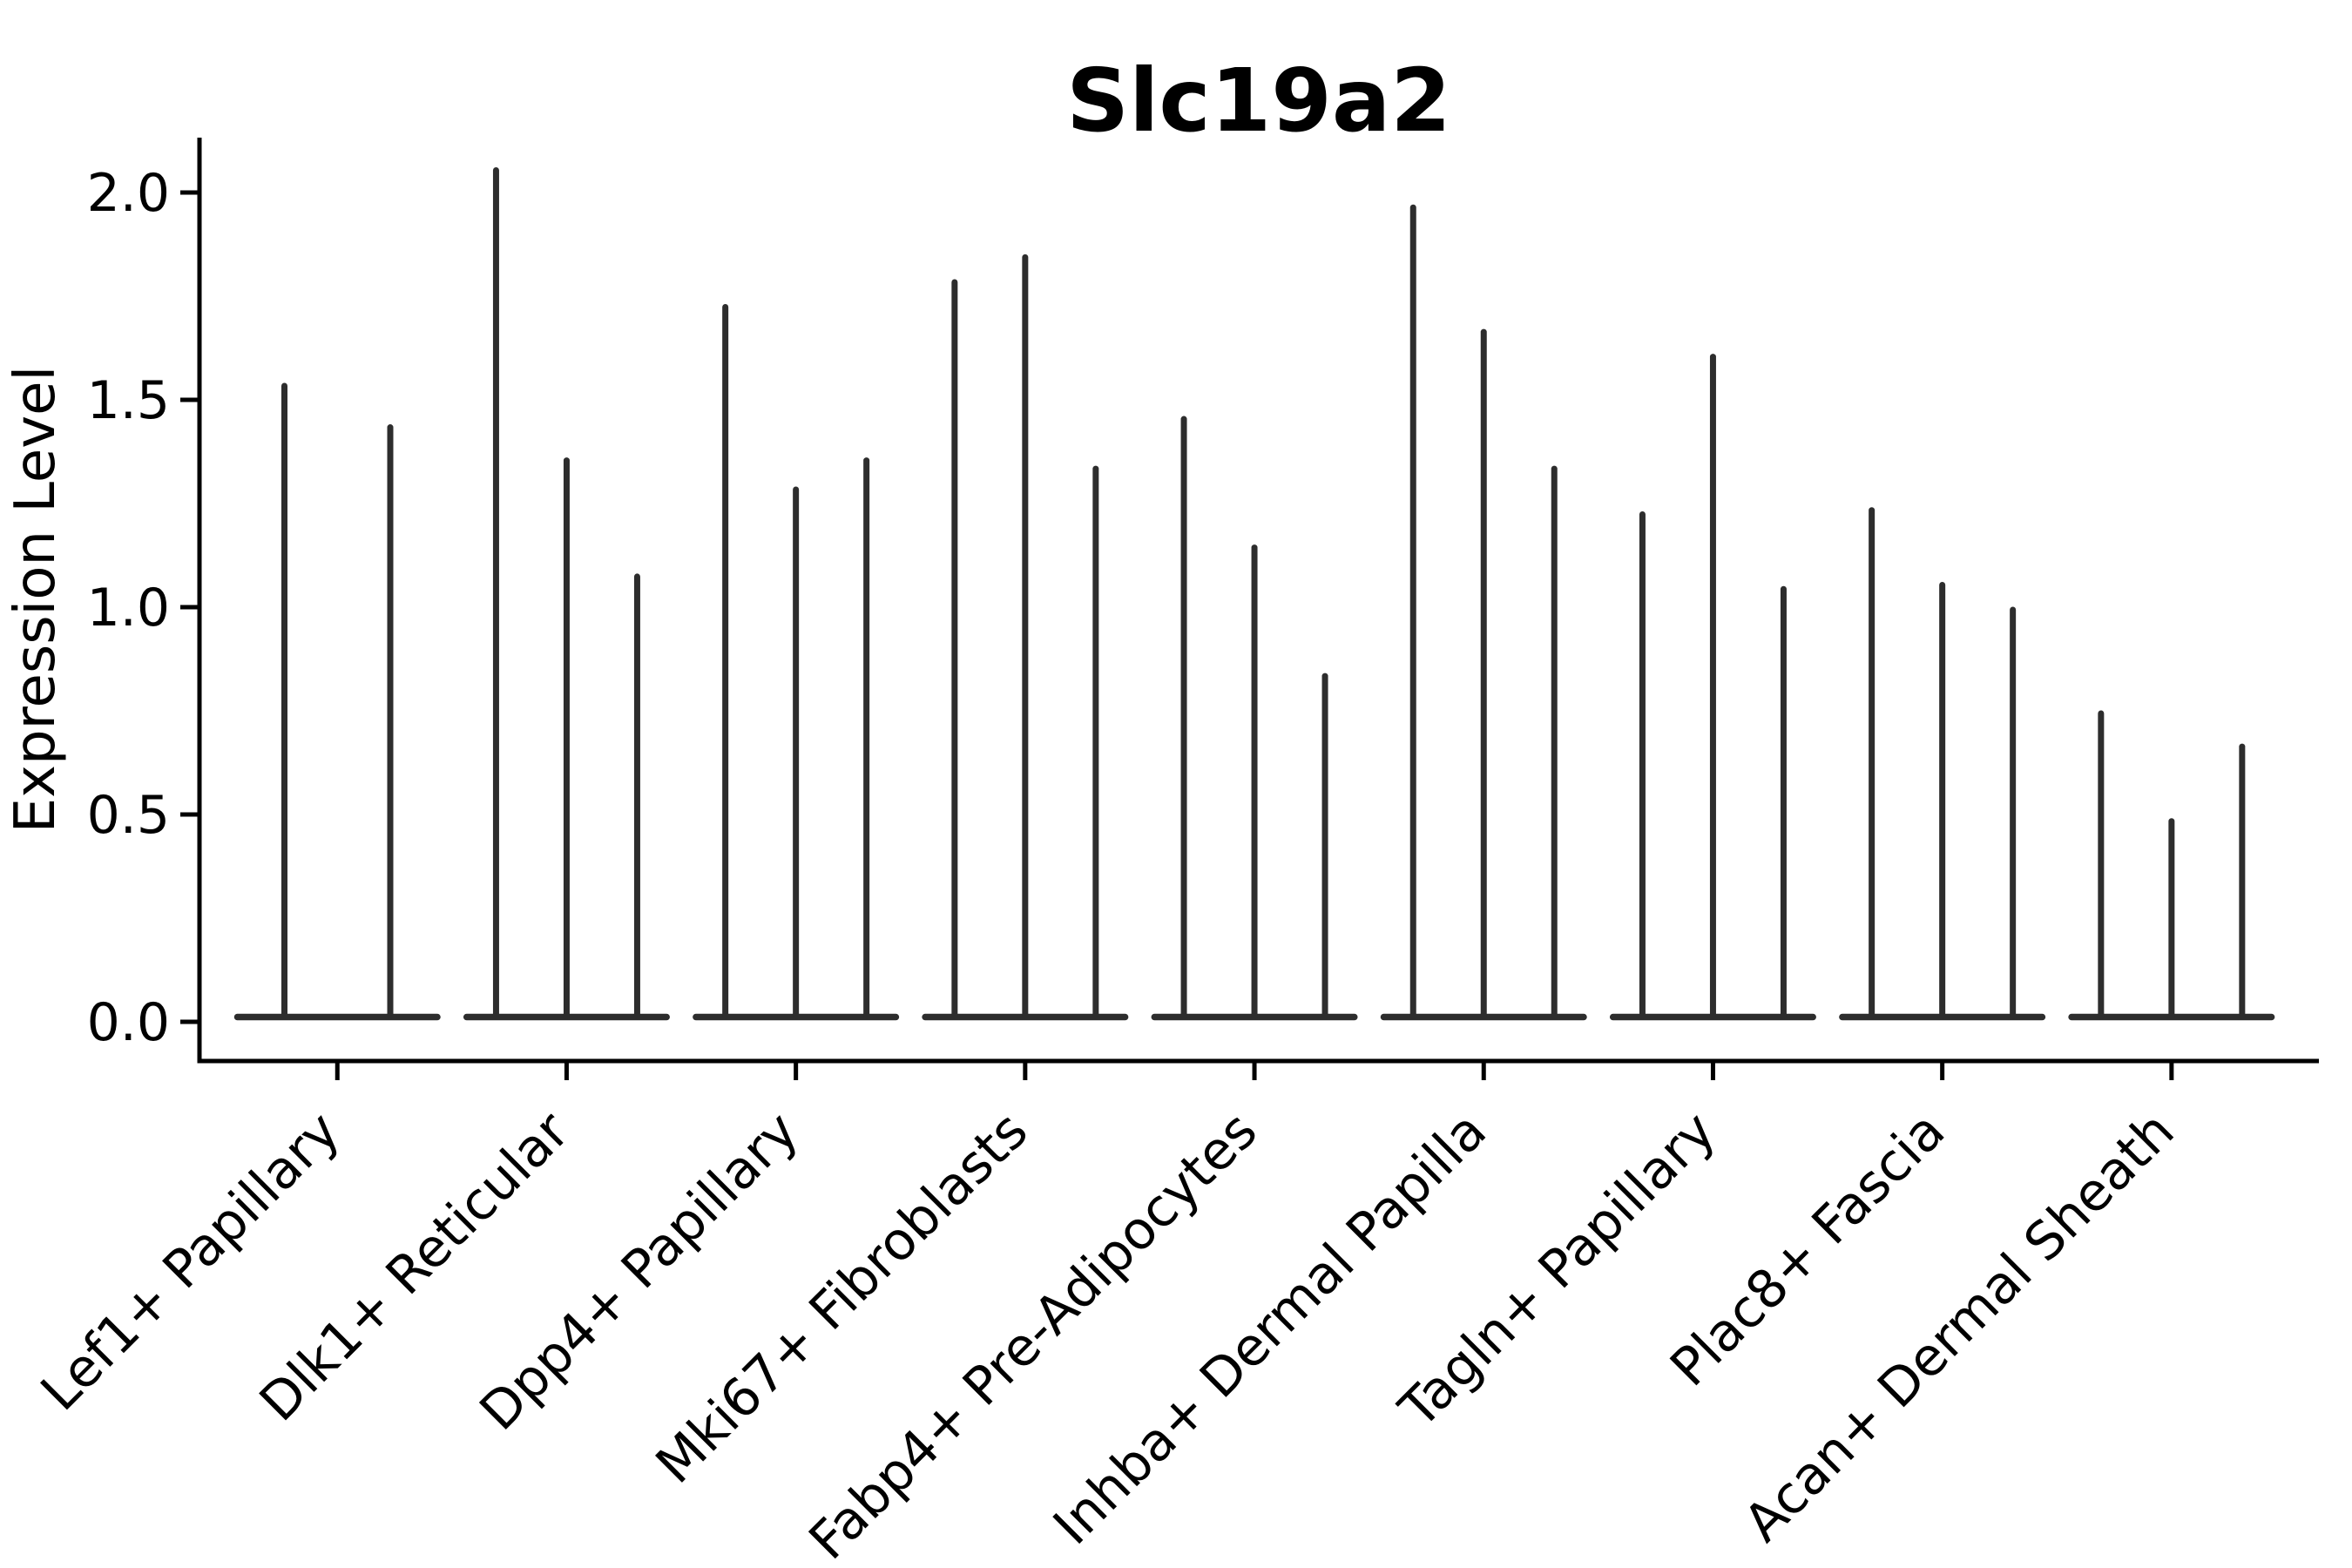  What do you see at coordinates (842, 1298) in the screenshot?
I see `x-tick-label: Mki67+ Fibroblasts` at bounding box center [842, 1298].